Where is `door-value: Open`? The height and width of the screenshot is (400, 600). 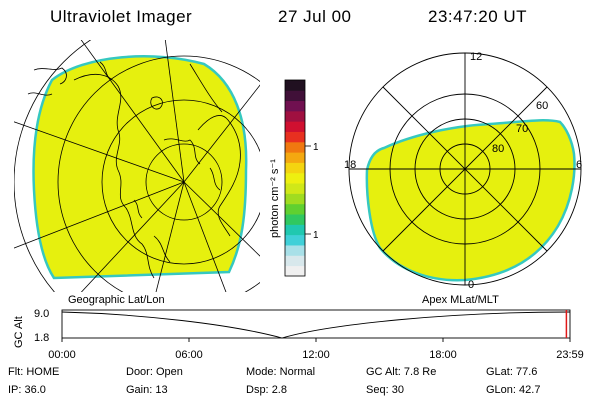
door-value: Open is located at coordinates (169, 372).